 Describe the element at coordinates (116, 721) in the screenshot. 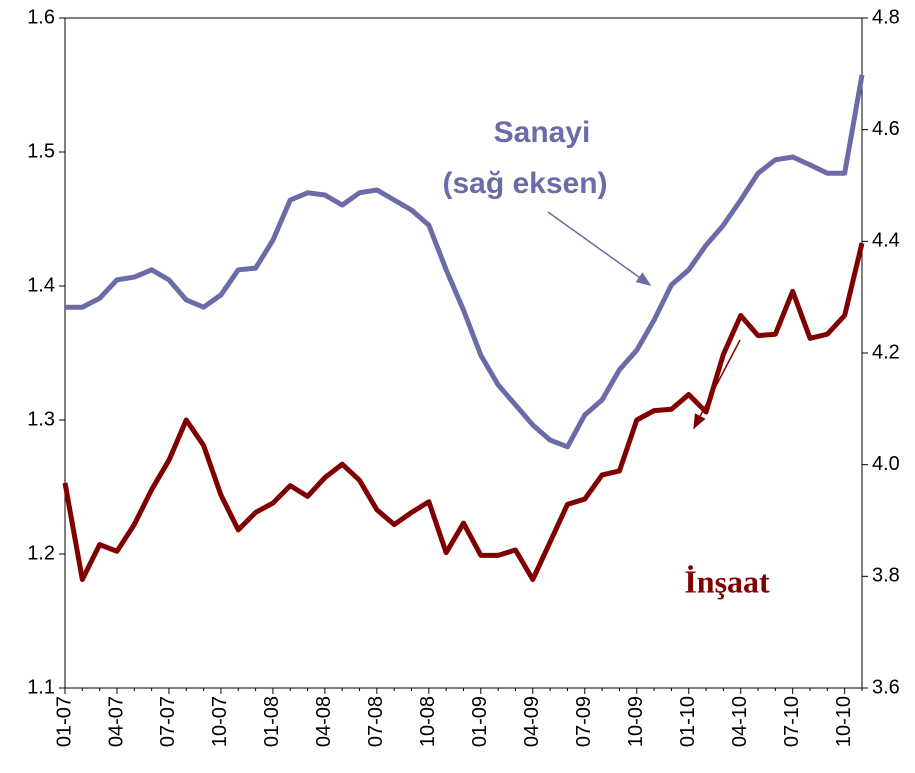

I see `x-tick-label: 04-07` at that location.